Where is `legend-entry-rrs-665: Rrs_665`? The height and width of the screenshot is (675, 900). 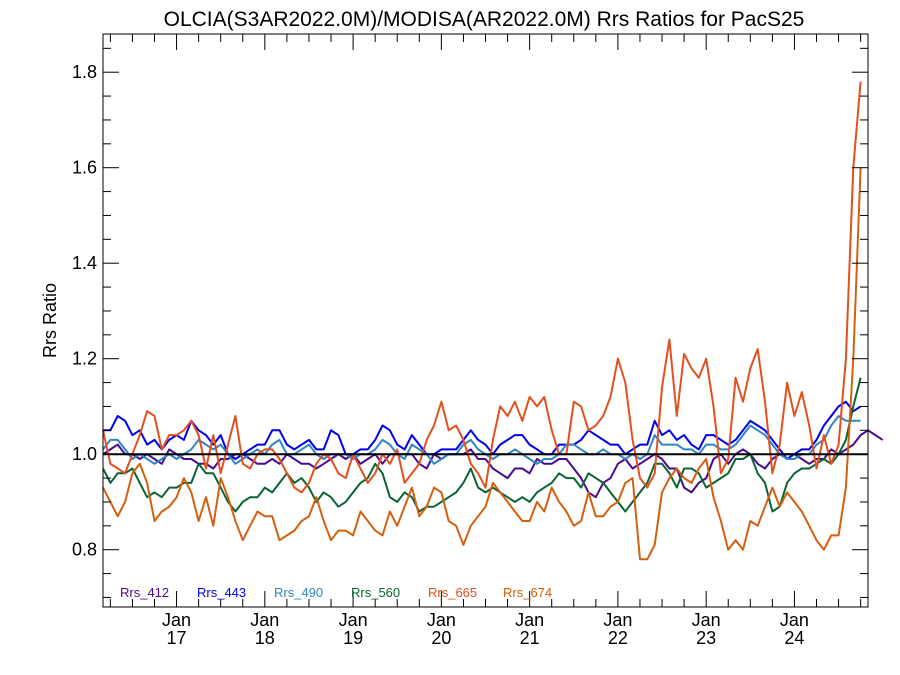
legend-entry-rrs-665: Rrs_665 is located at coordinates (452, 592).